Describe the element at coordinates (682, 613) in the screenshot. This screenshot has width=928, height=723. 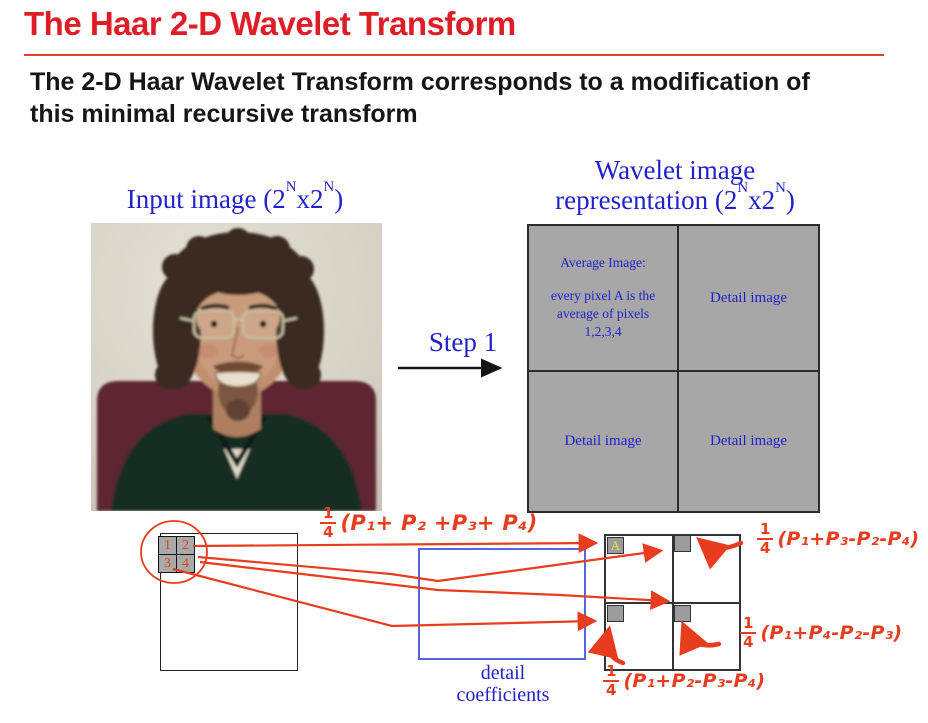
I see `detail-marker-bottom-right` at that location.